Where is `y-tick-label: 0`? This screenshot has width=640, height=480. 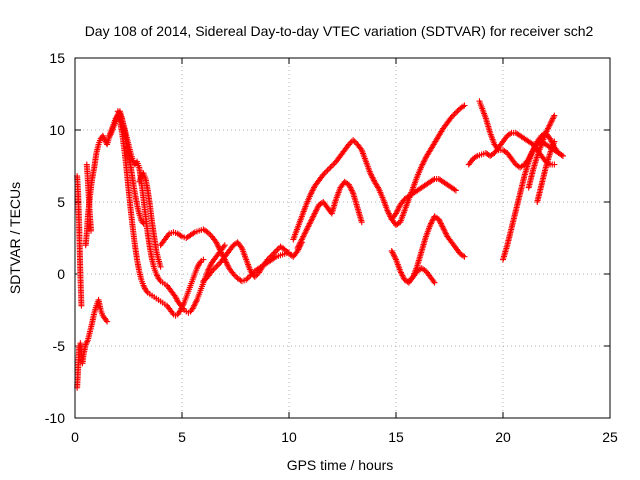
y-tick-label: 0 is located at coordinates (61, 274).